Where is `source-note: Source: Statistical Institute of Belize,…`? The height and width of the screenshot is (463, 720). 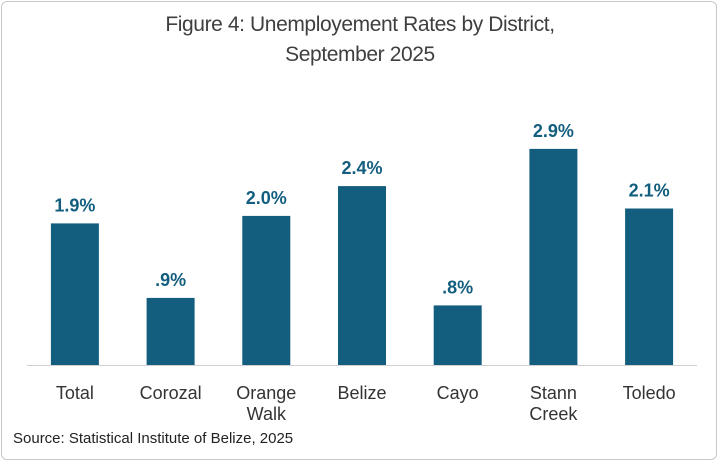 source-note: Source: Statistical Institute of Belize,… is located at coordinates (153, 438).